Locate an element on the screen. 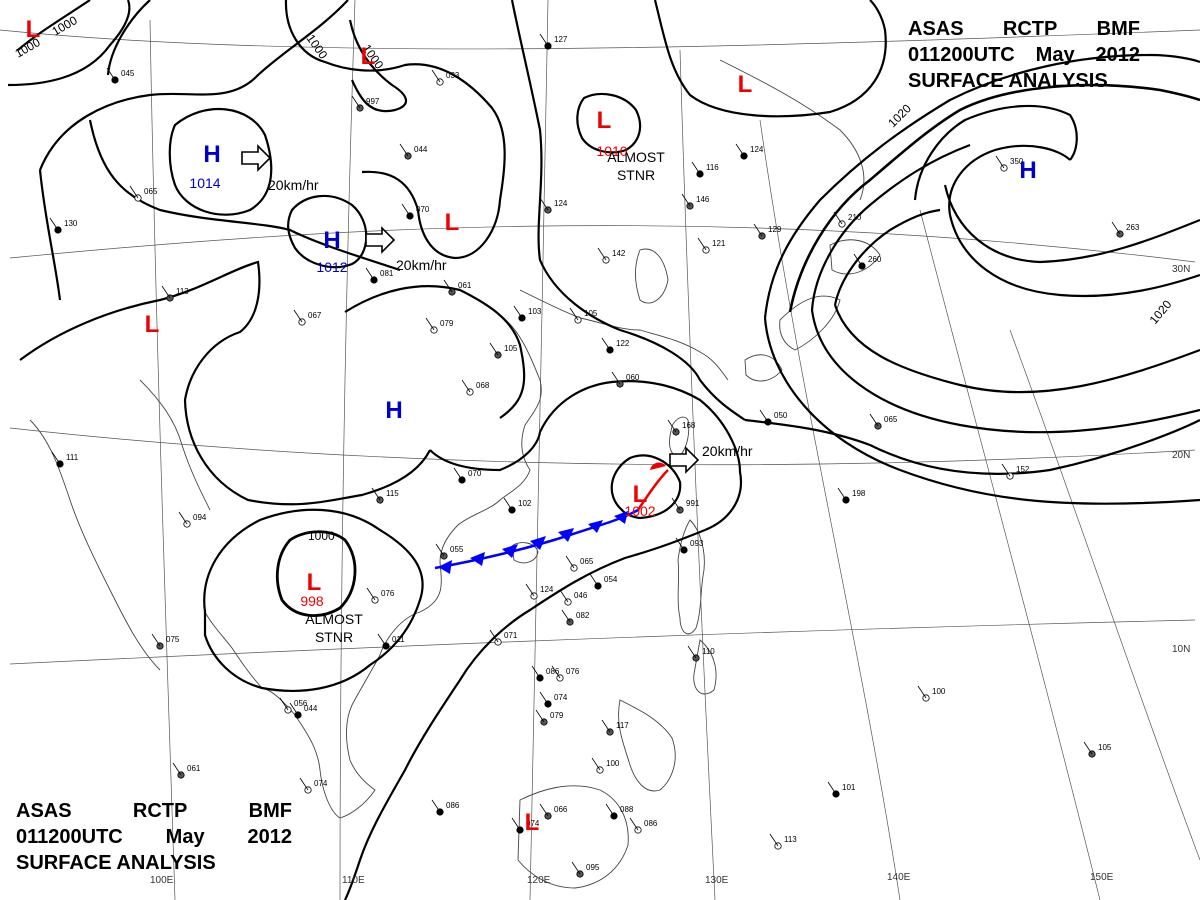 This screenshot has width=1200, height=900. station-pressure-value: 198 is located at coordinates (859, 493).